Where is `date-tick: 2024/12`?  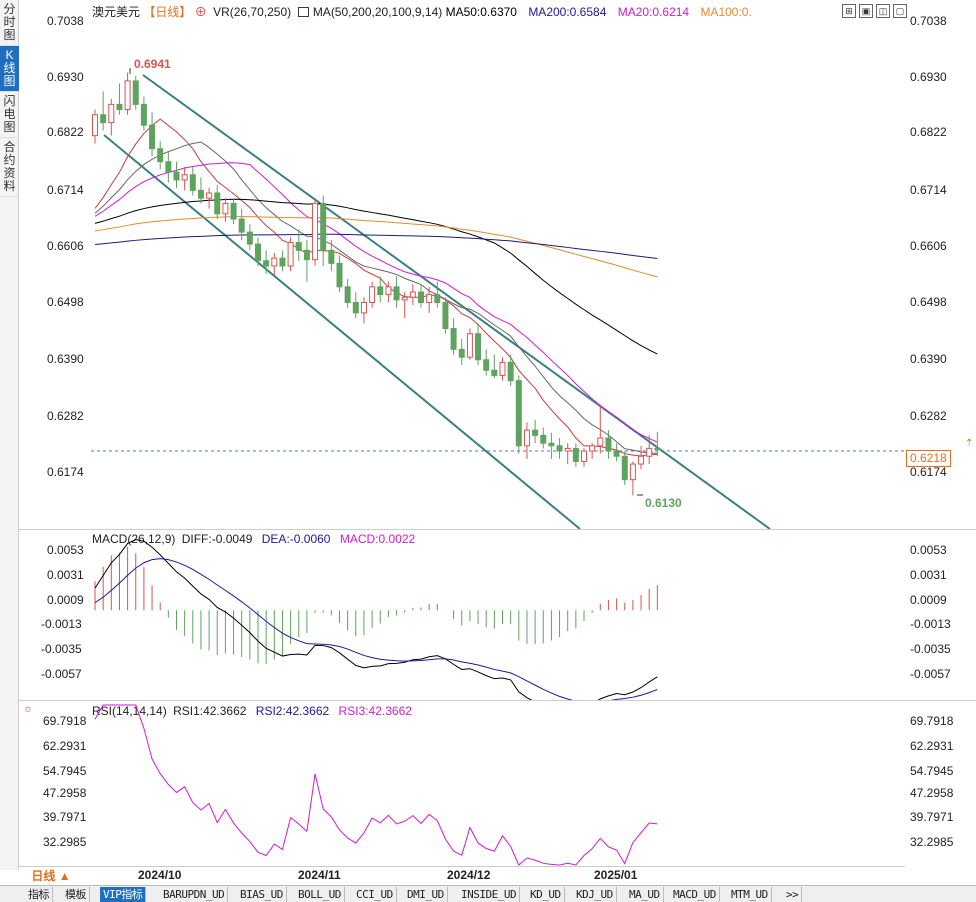 date-tick: 2024/12 is located at coordinates (469, 875).